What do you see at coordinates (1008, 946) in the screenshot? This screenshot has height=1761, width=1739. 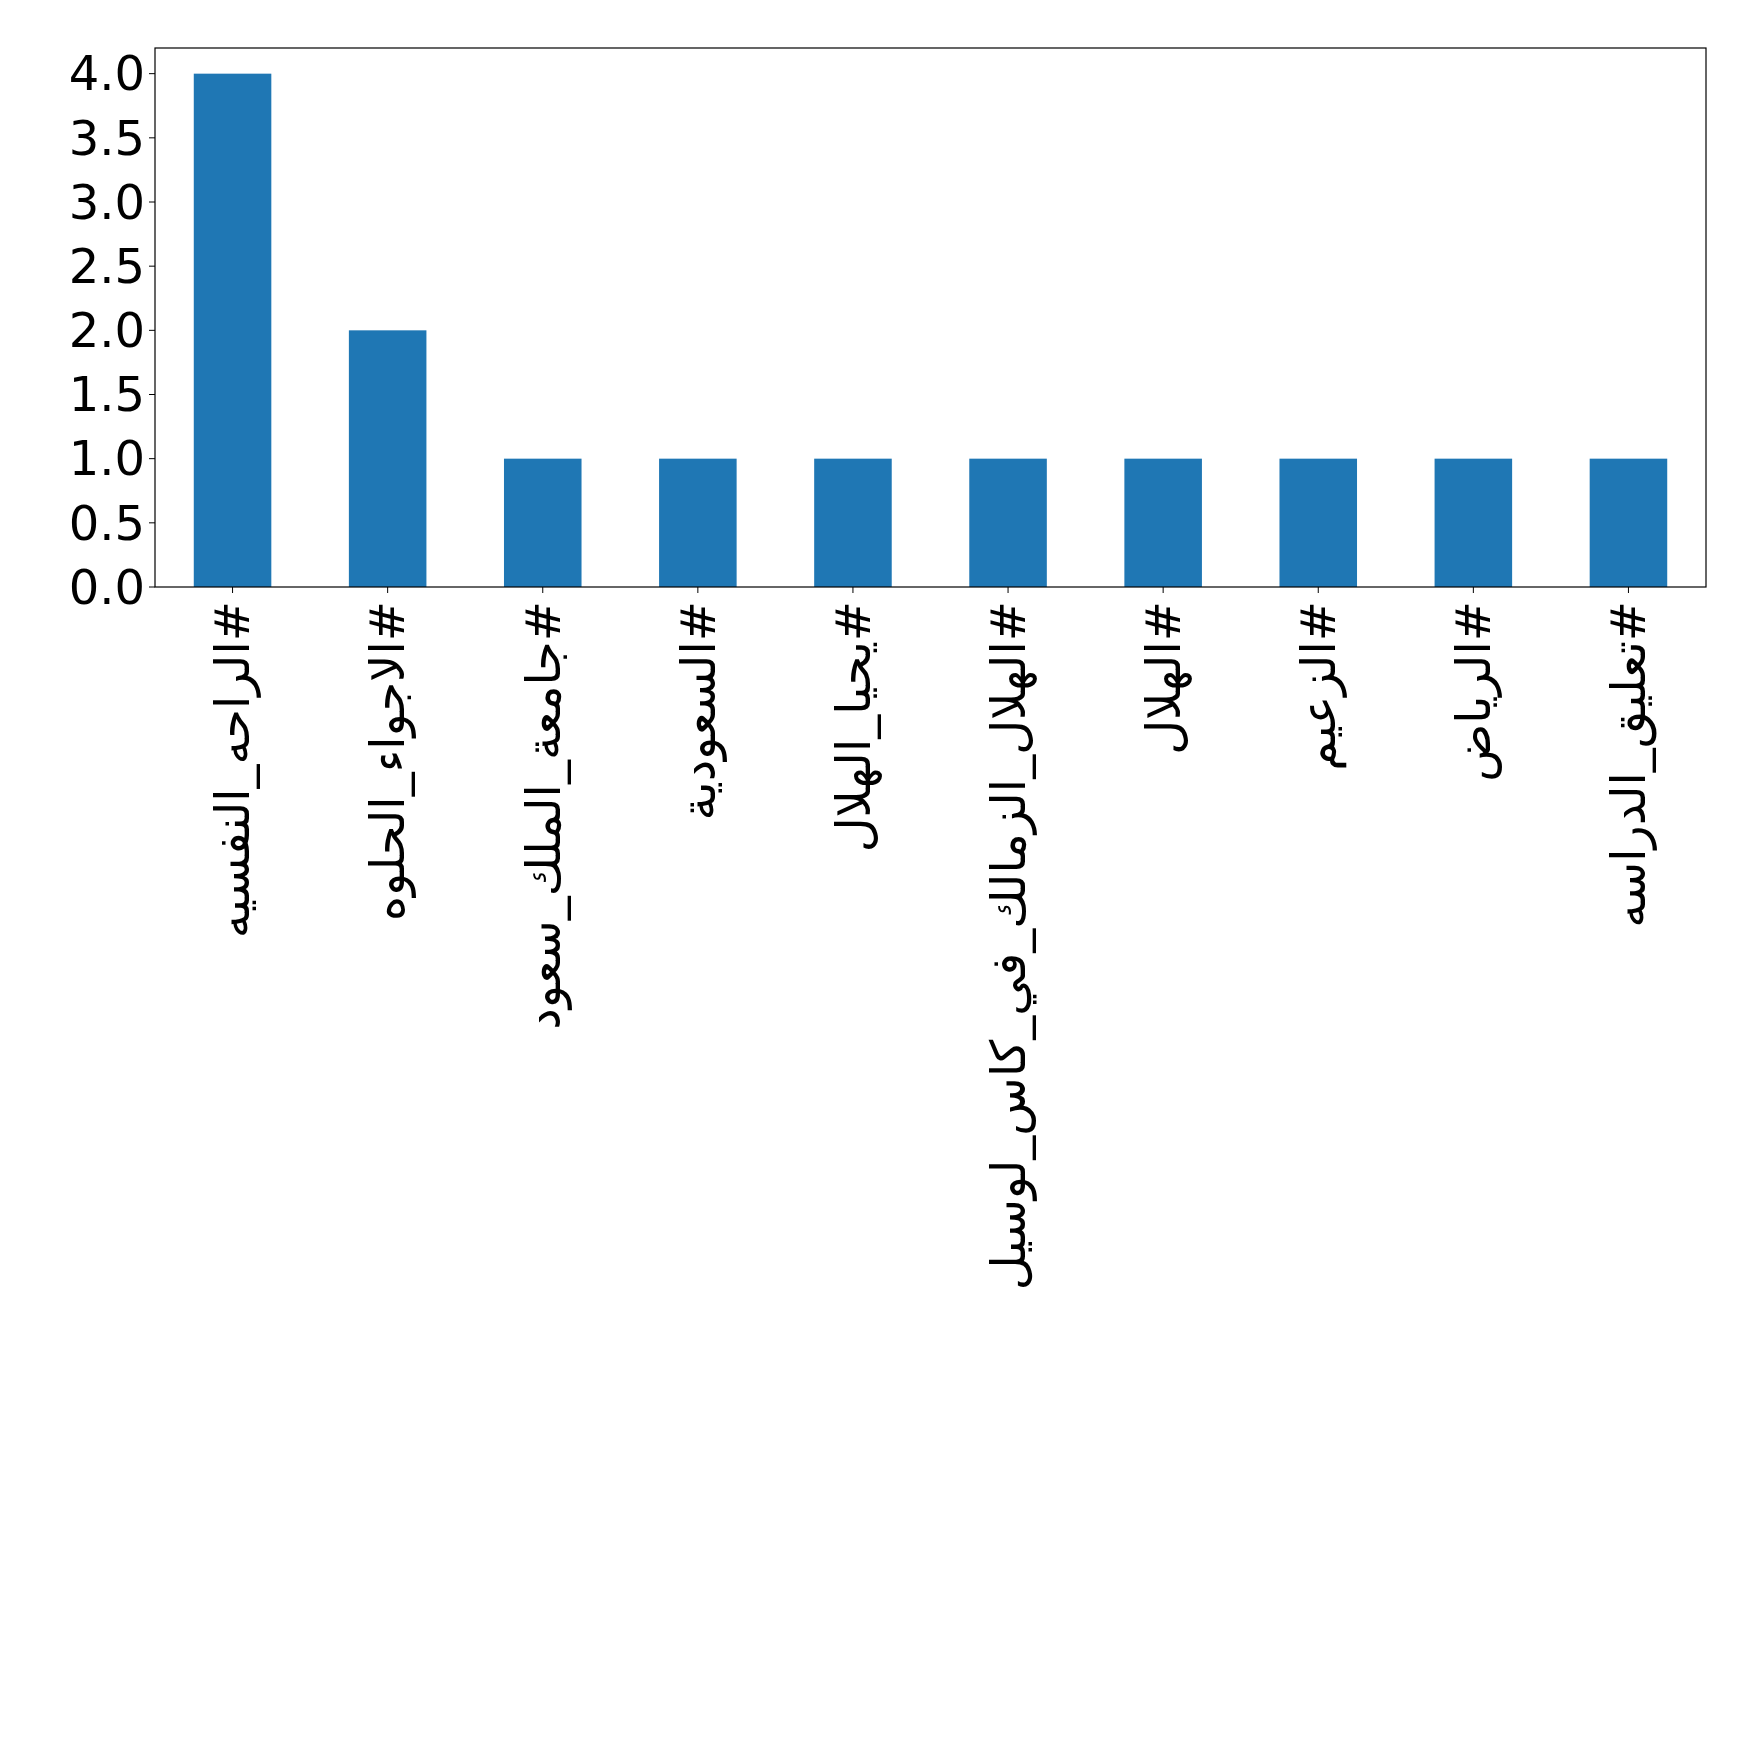 I see `x-tick-label: #الهلال_الزمالك_في_كاس_لوسيل` at bounding box center [1008, 946].